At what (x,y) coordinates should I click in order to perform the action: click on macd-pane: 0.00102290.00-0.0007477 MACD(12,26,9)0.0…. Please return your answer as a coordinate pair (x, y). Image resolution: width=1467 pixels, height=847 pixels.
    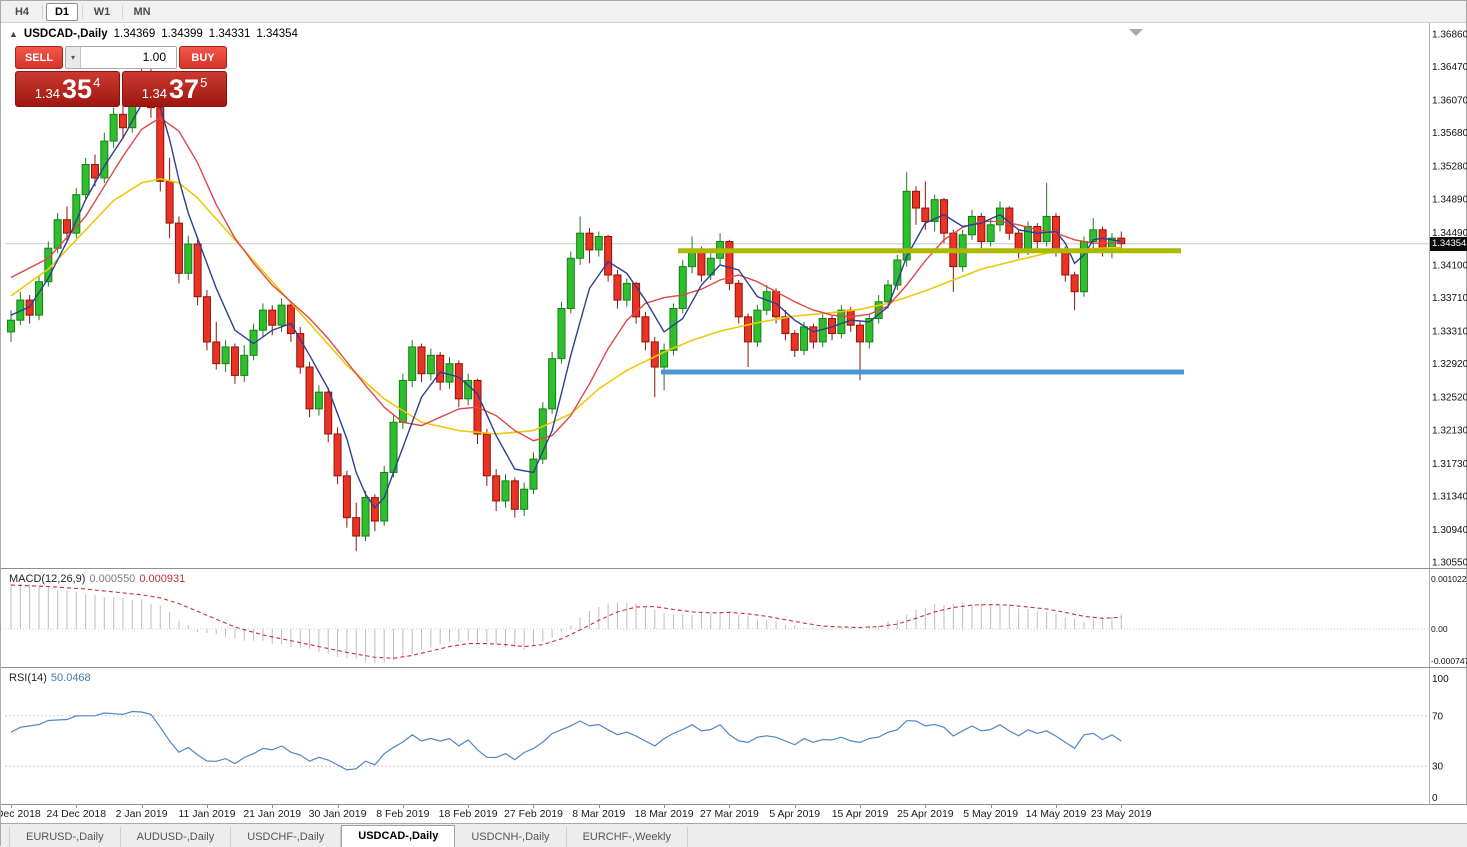
    Looking at the image, I should click on (734, 617).